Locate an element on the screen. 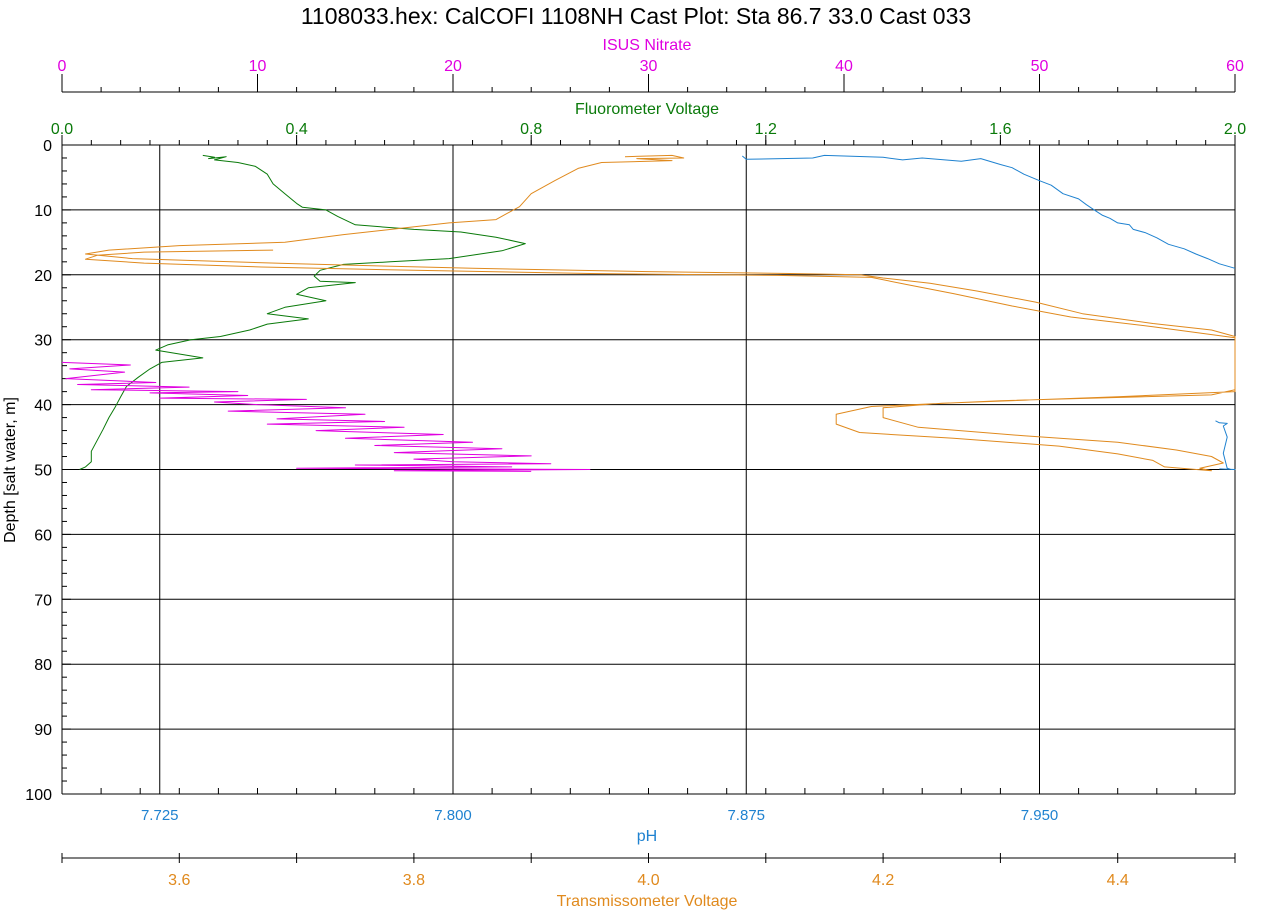 The height and width of the screenshot is (910, 1270). depth-tick-label: 20 is located at coordinates (43, 276).